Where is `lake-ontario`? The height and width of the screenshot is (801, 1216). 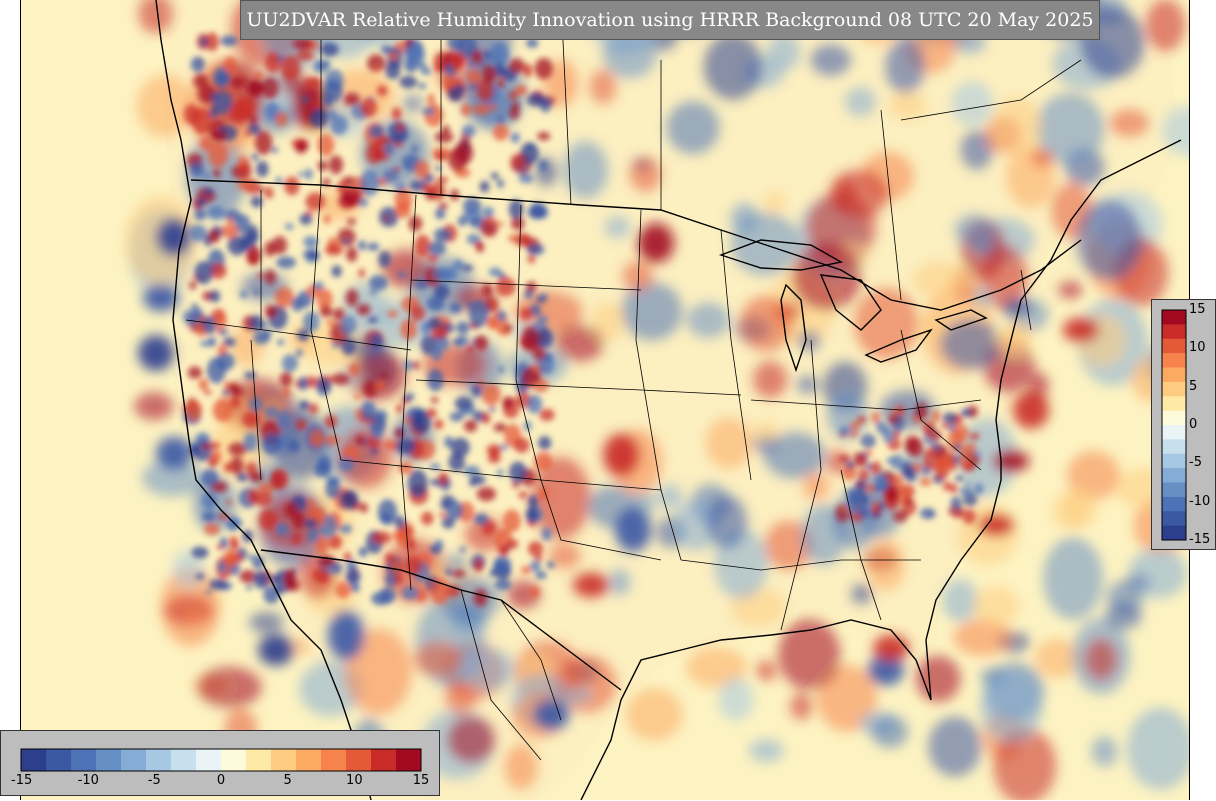 lake-ontario is located at coordinates (961, 320).